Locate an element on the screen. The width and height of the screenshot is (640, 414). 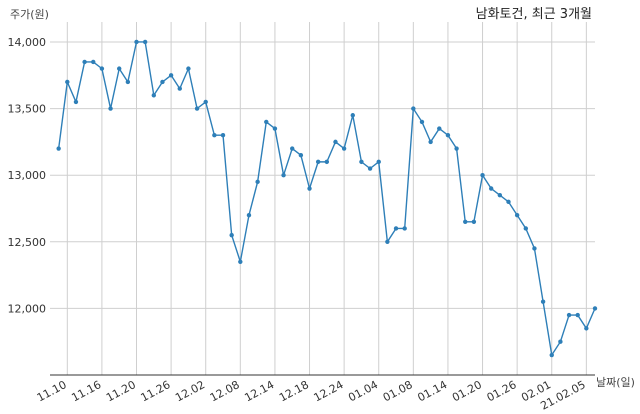
x-tick-label: 12.14 is located at coordinates (259, 391).